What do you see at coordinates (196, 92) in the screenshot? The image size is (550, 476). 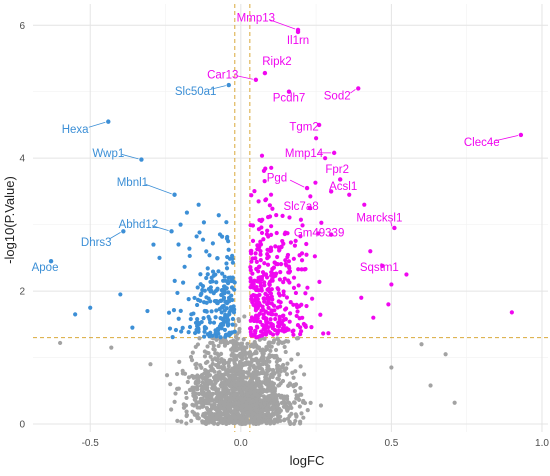 I see `gene-label: Slc50a1` at bounding box center [196, 92].